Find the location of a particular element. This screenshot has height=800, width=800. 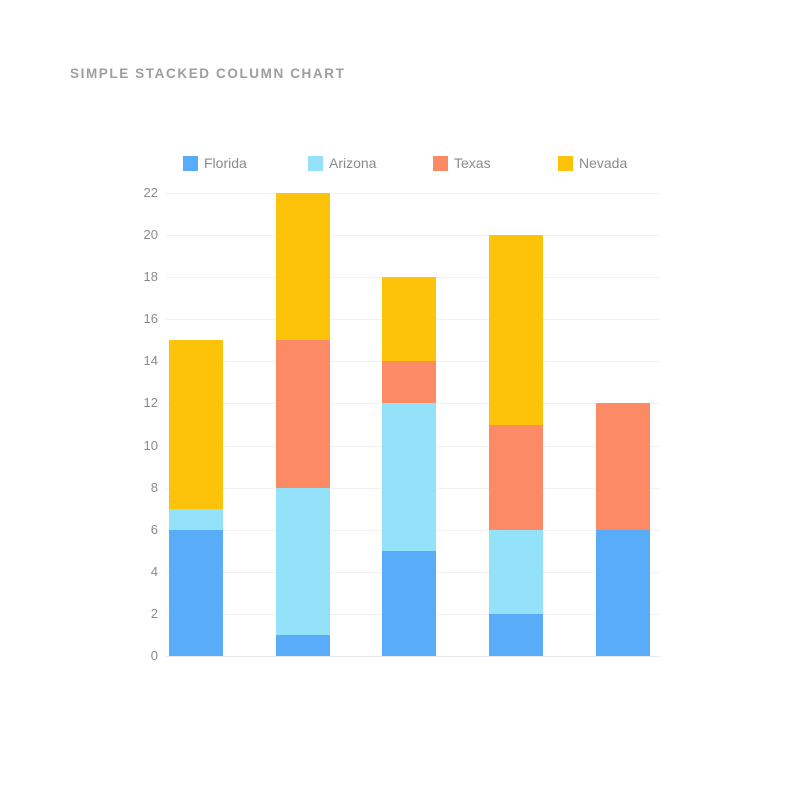

bar-segment-texas-col3 is located at coordinates (409, 382).